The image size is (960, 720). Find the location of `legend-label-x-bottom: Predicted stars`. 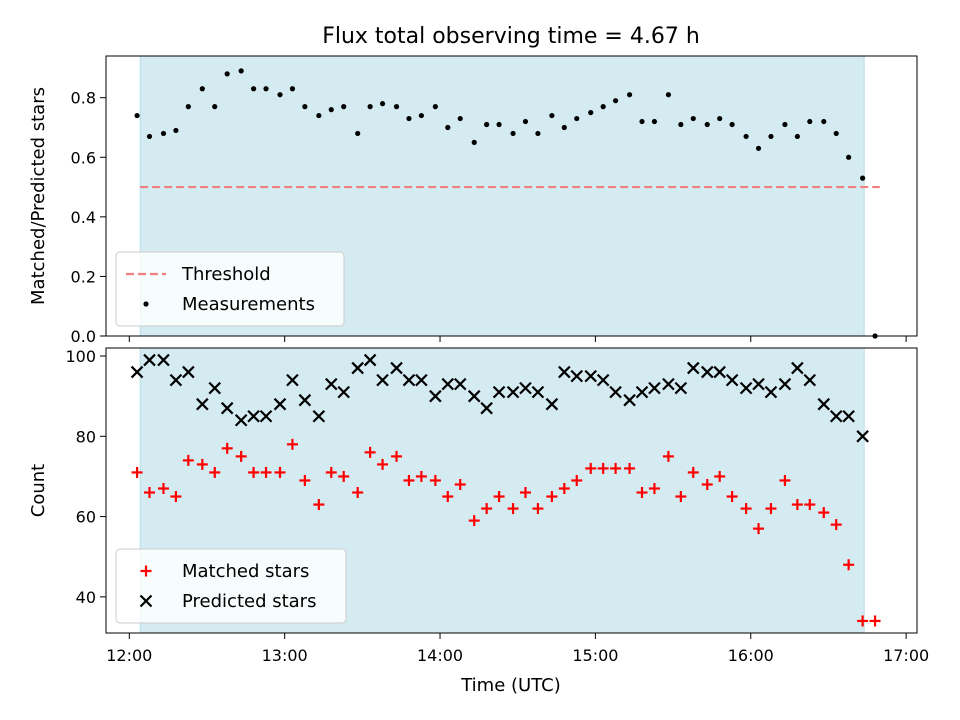

legend-label-x-bottom: Predicted stars is located at coordinates (249, 601).